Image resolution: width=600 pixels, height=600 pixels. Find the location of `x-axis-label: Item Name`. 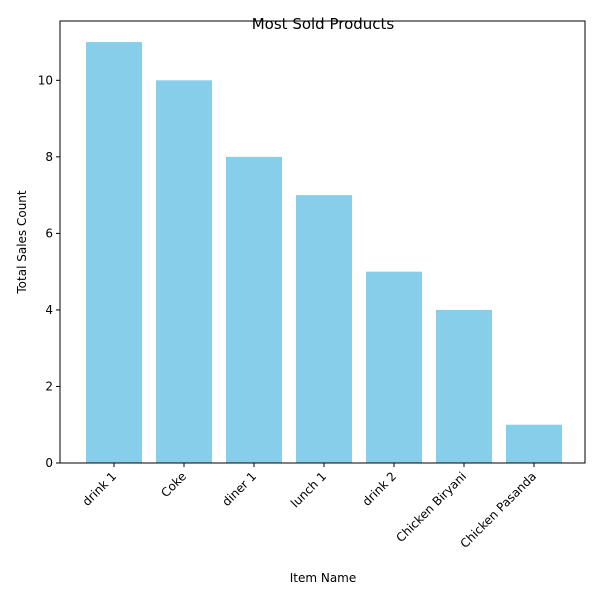

x-axis-label: Item Name is located at coordinates (323, 578).